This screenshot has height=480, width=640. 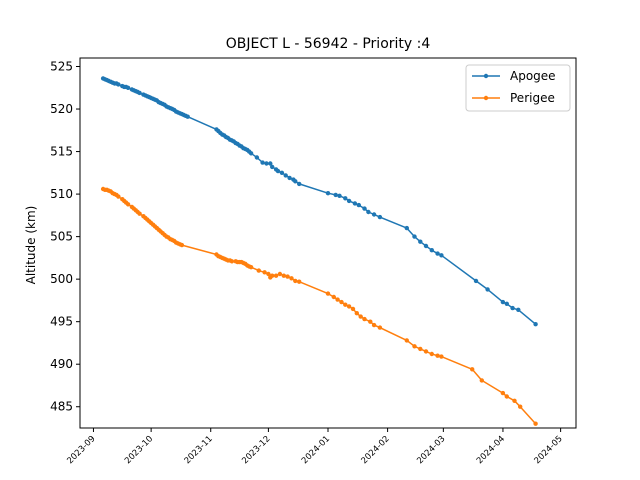 I want to click on y-tick-label: 495, so click(x=61, y=322).